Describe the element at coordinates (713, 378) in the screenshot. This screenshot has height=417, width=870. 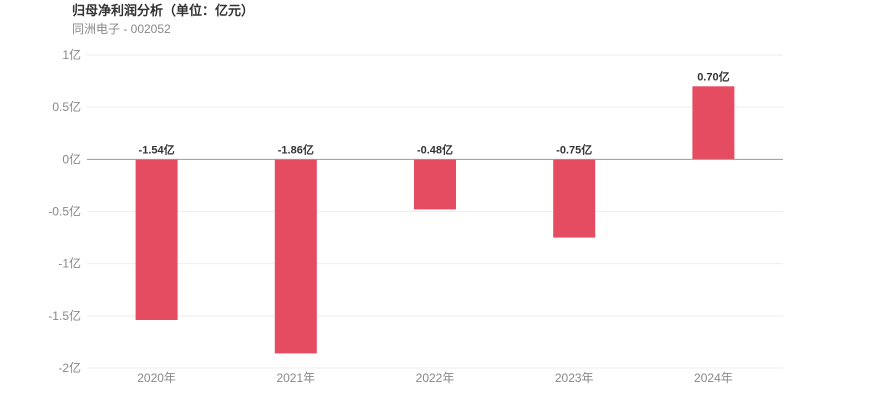
I see `x-tick-label: 2024年` at that location.